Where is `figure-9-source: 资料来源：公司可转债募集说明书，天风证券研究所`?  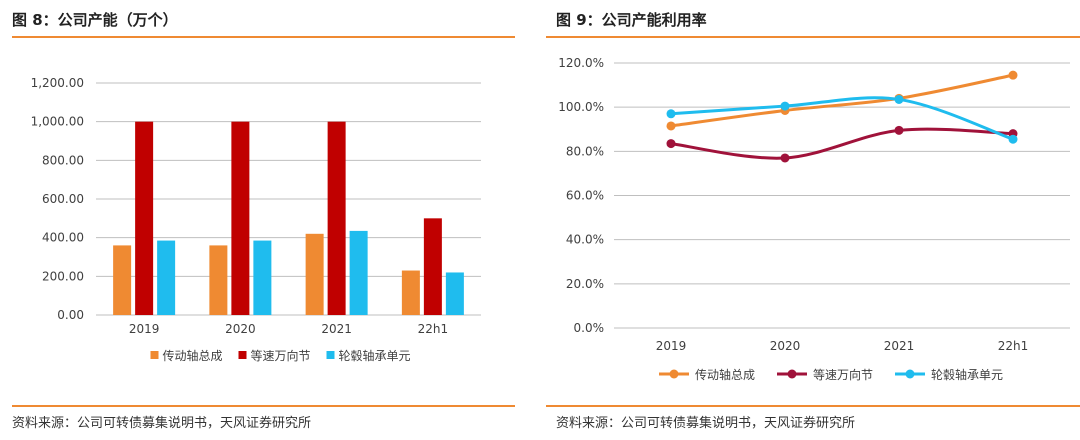
figure-9-source: 资料来源：公司可转债募集说明书，天风证券研究所 is located at coordinates (706, 423).